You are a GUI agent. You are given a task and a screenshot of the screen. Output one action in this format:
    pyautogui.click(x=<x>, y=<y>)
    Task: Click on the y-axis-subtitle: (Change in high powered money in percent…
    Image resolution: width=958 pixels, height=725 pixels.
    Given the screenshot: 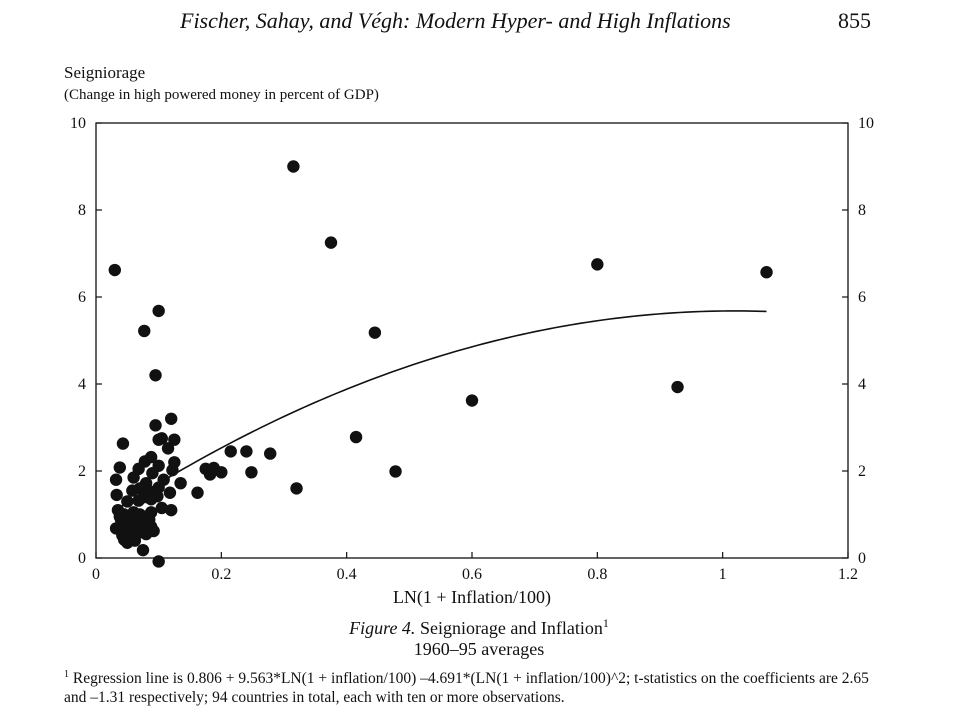 What is the action you would take?
    pyautogui.click(x=221, y=95)
    